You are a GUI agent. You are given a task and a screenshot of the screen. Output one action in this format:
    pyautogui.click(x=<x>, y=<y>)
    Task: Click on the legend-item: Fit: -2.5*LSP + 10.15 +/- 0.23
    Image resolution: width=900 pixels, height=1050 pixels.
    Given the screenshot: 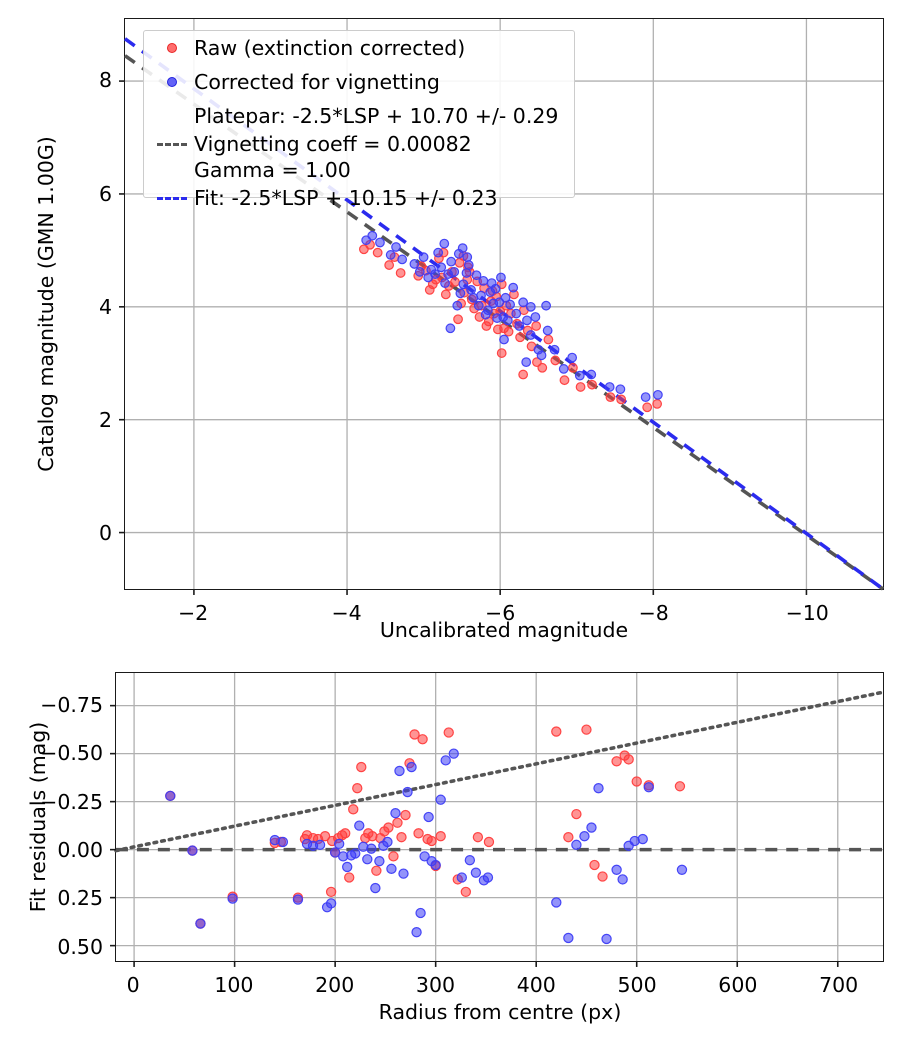 What is the action you would take?
    pyautogui.click(x=324, y=198)
    